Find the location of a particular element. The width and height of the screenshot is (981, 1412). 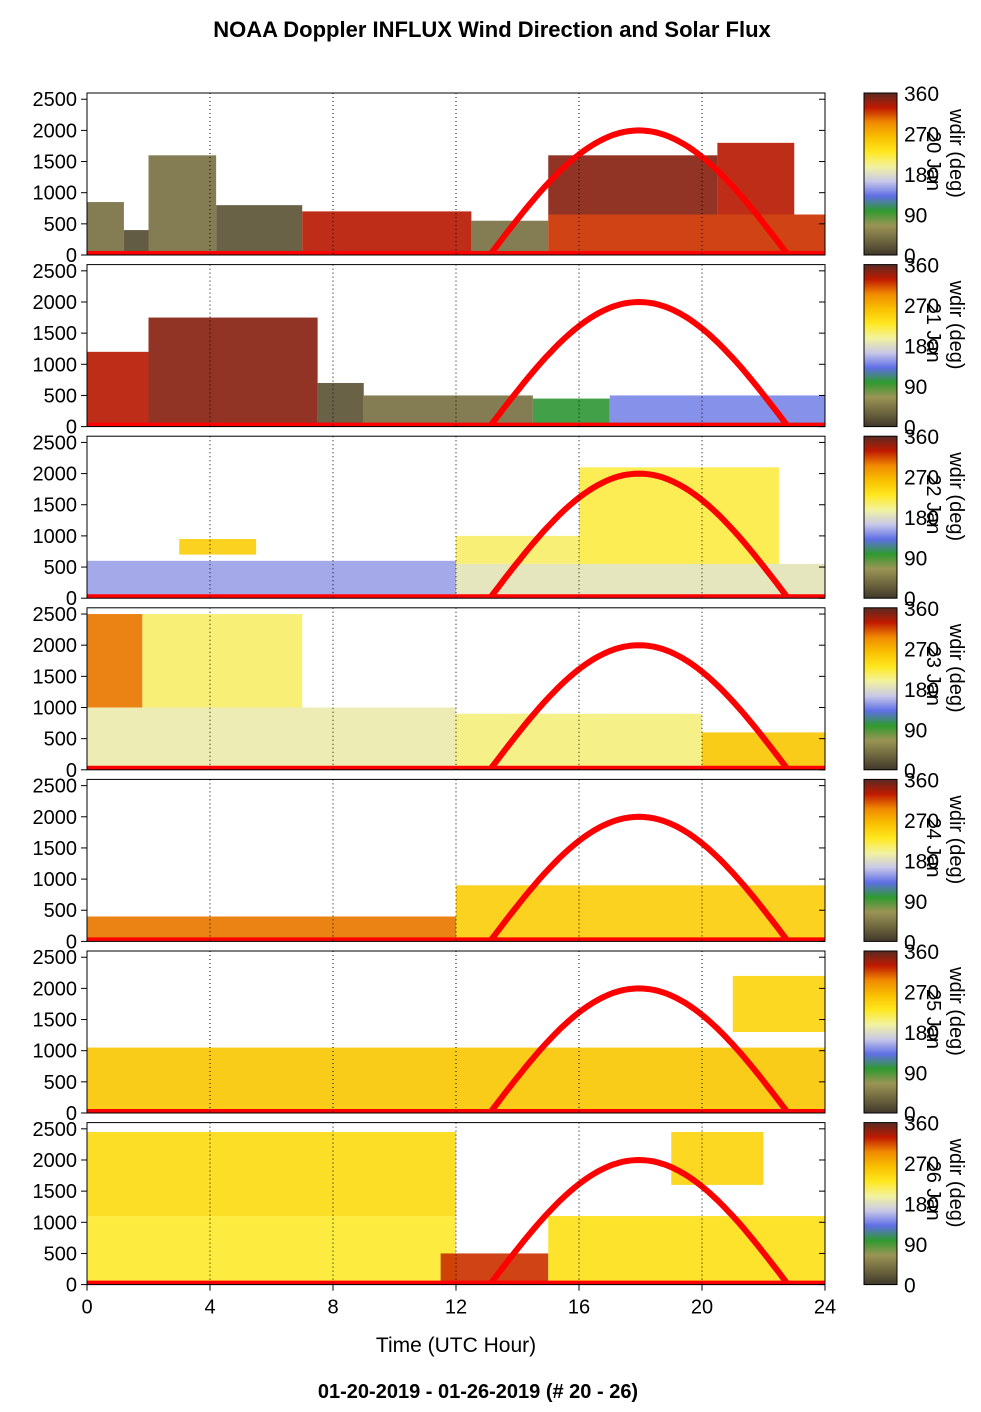

panel-4: 0 500 1000 1500 2000 2500 is located at coordinates (429, 693).